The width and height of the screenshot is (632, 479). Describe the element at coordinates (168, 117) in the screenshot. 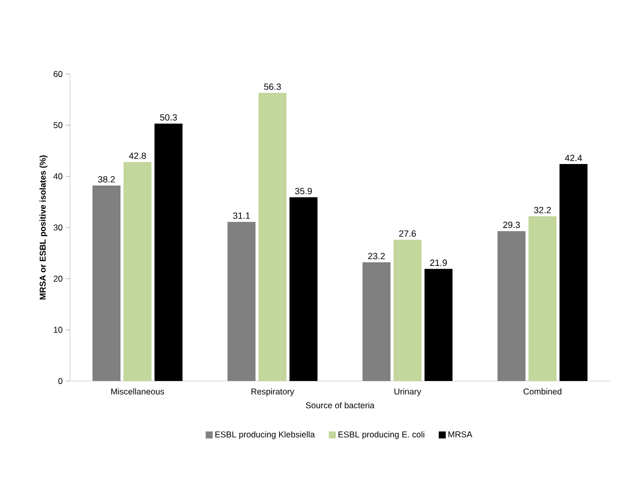

I see `data-label: 50.3` at that location.